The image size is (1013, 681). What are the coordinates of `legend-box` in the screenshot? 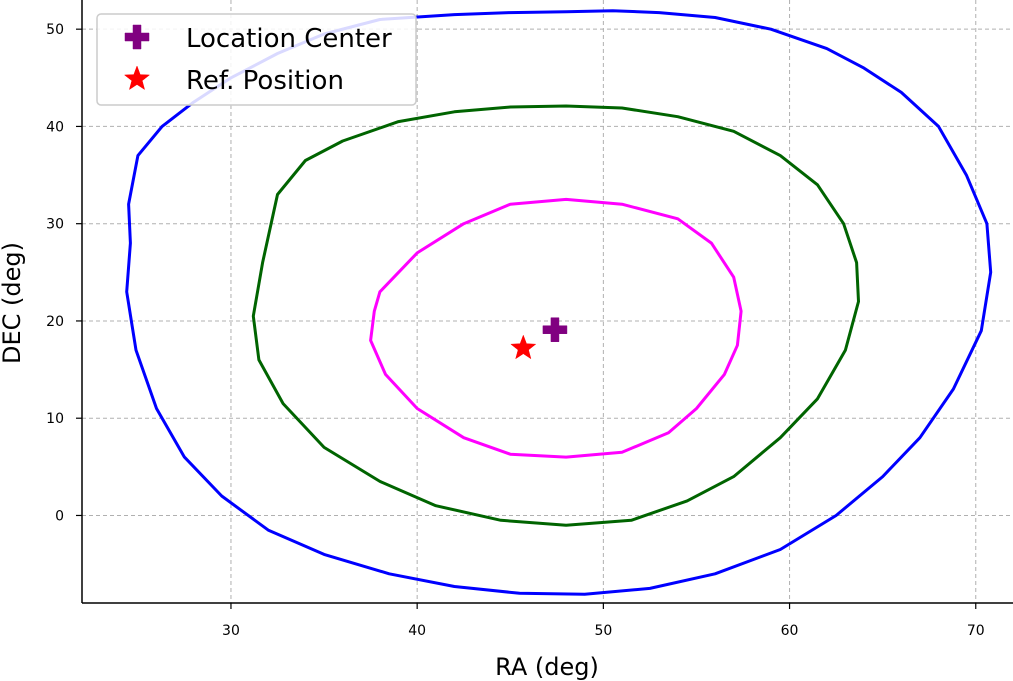 It's located at (256, 59).